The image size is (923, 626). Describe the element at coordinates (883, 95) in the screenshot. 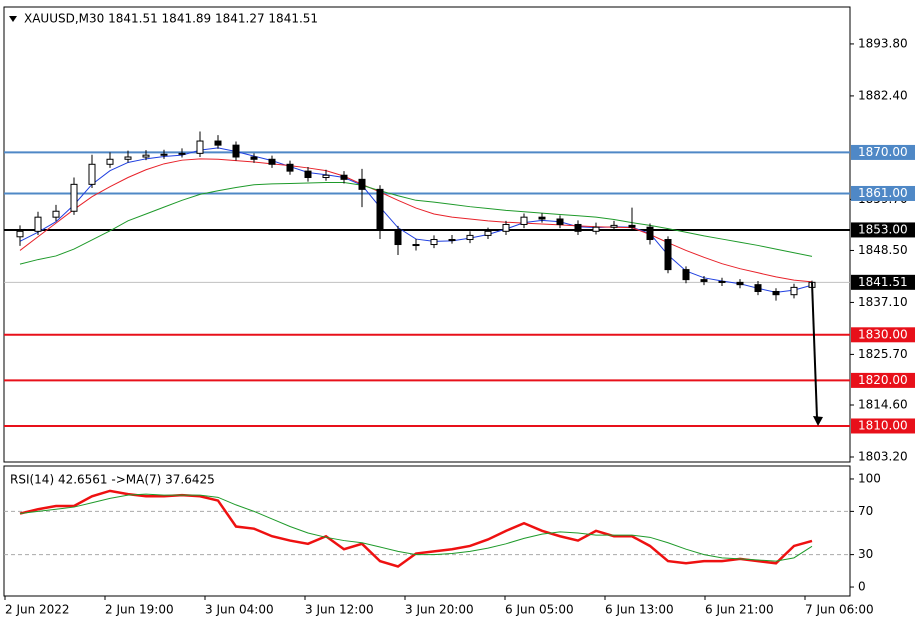

I see `y-tick-label: 1882.40` at that location.